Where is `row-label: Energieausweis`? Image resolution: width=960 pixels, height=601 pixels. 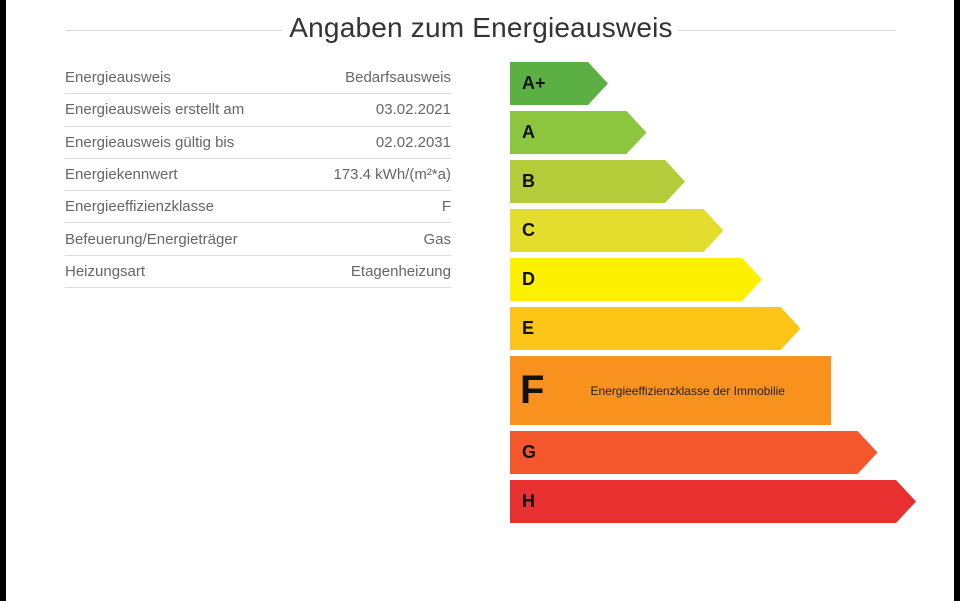
row-label: Energieausweis is located at coordinates (118, 78).